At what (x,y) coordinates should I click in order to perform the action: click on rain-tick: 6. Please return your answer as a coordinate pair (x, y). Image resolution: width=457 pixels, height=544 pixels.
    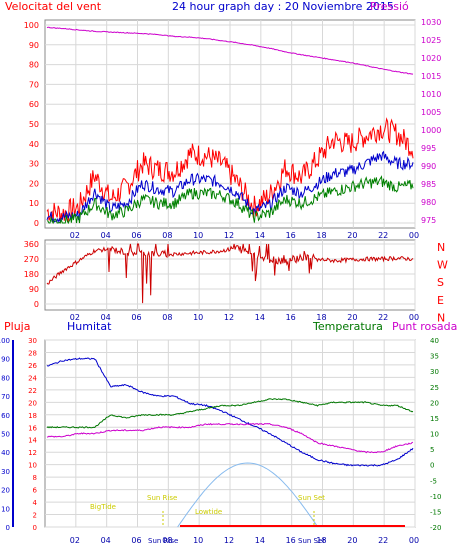
    Looking at the image, I should click on (35, 491).